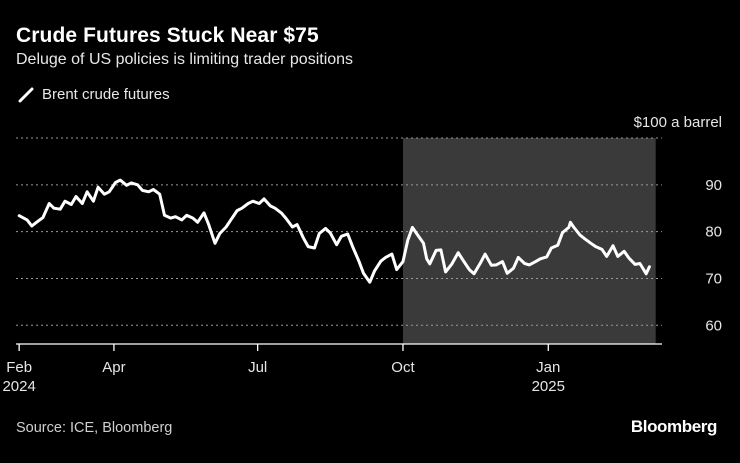  What do you see at coordinates (713, 325) in the screenshot?
I see `y-tick-label: 60` at bounding box center [713, 325].